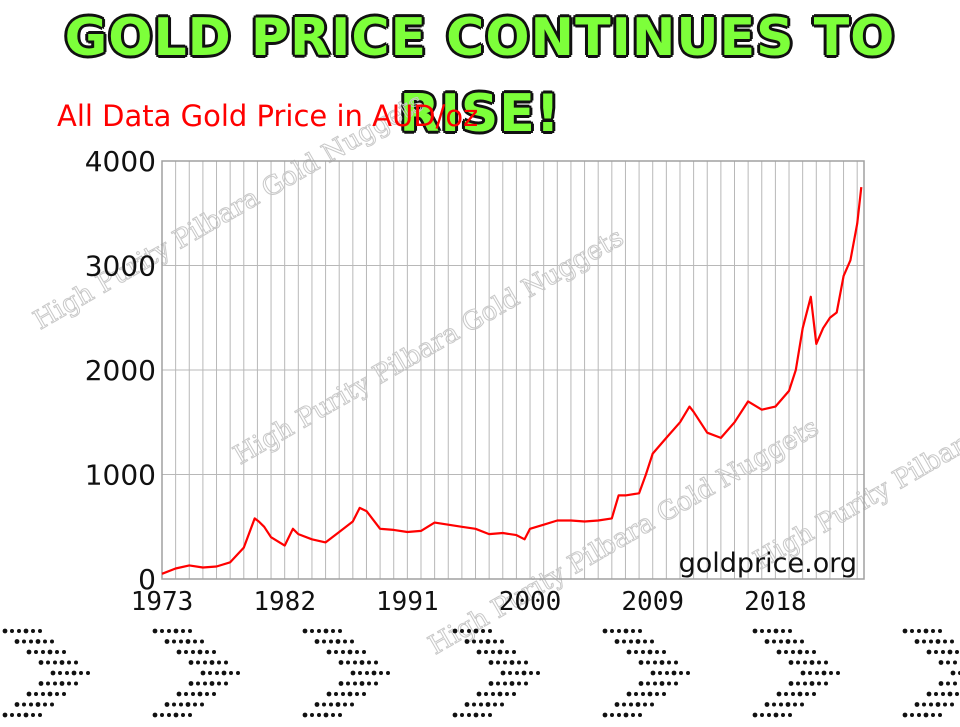  I want to click on watermark-text: High Purity Pilbara Gold Nuggets, so click(429, 347).